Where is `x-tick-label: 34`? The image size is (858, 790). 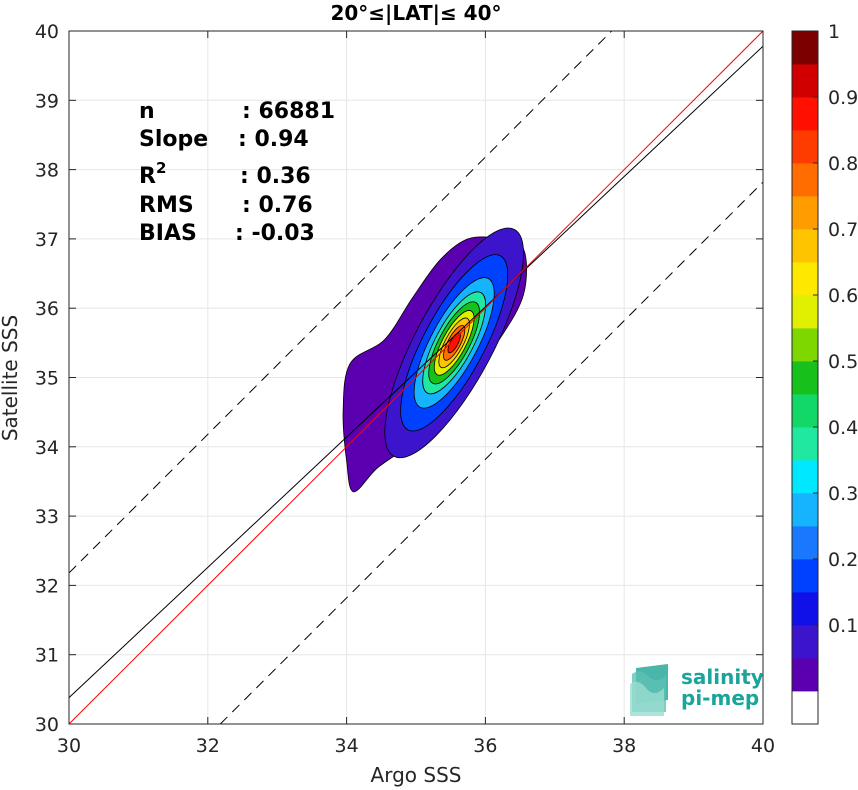 x-tick-label: 34 is located at coordinates (347, 746).